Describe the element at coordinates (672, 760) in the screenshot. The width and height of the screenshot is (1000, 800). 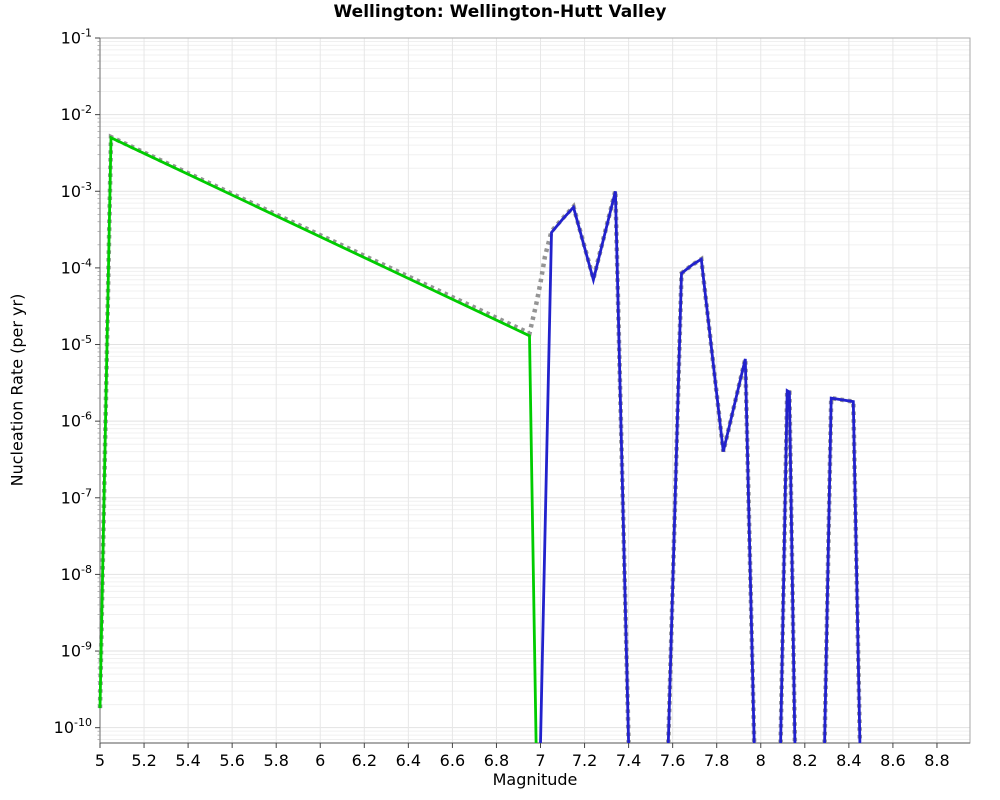
I see `x-tick-label: 7.6` at that location.